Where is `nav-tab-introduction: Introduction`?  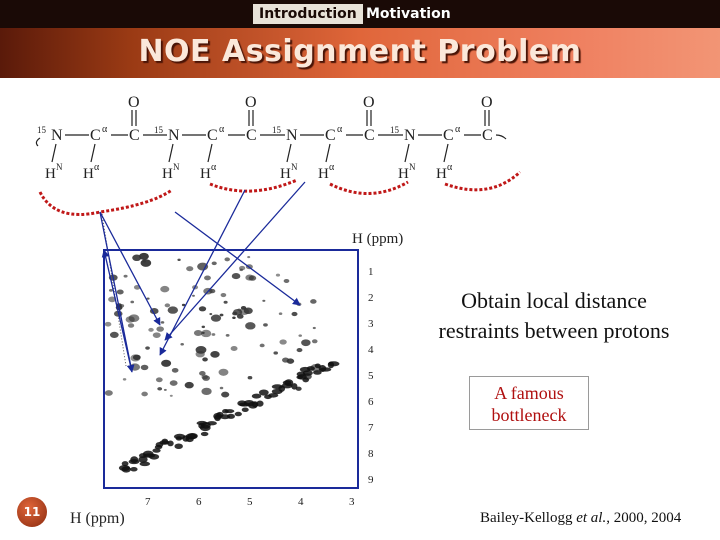
nav-tab-introduction: Introduction is located at coordinates (308, 14).